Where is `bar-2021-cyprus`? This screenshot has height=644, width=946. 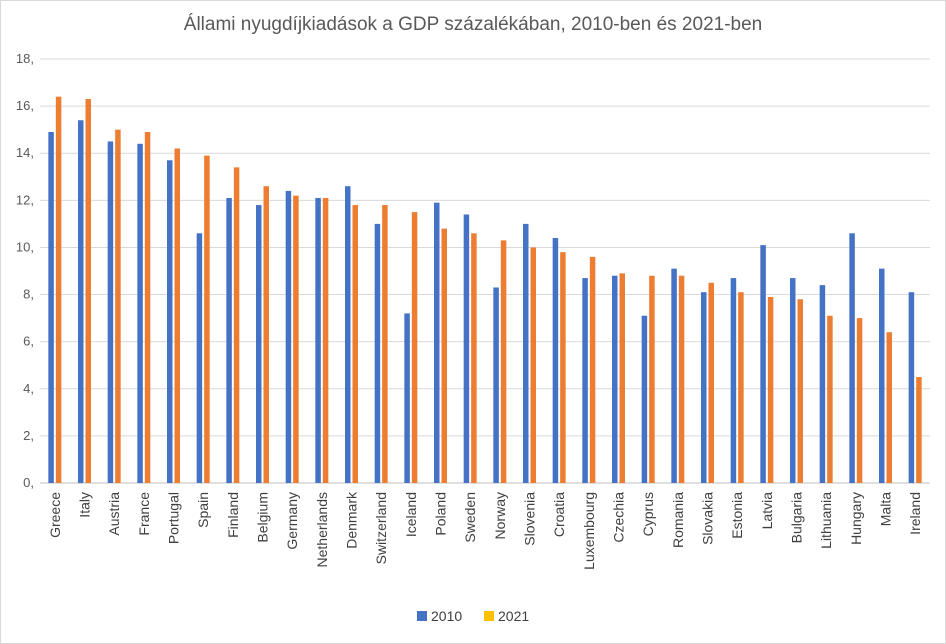
bar-2021-cyprus is located at coordinates (652, 379).